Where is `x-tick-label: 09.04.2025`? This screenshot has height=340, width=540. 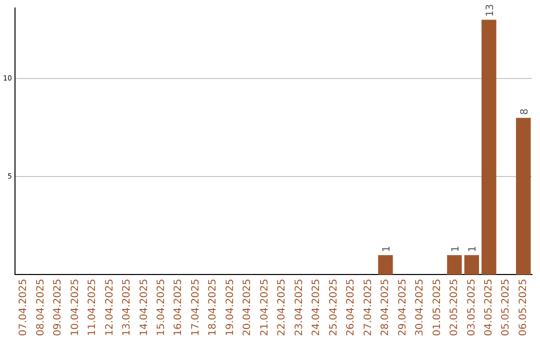 x-tick-label: 09.04.2025 is located at coordinates (58, 307).